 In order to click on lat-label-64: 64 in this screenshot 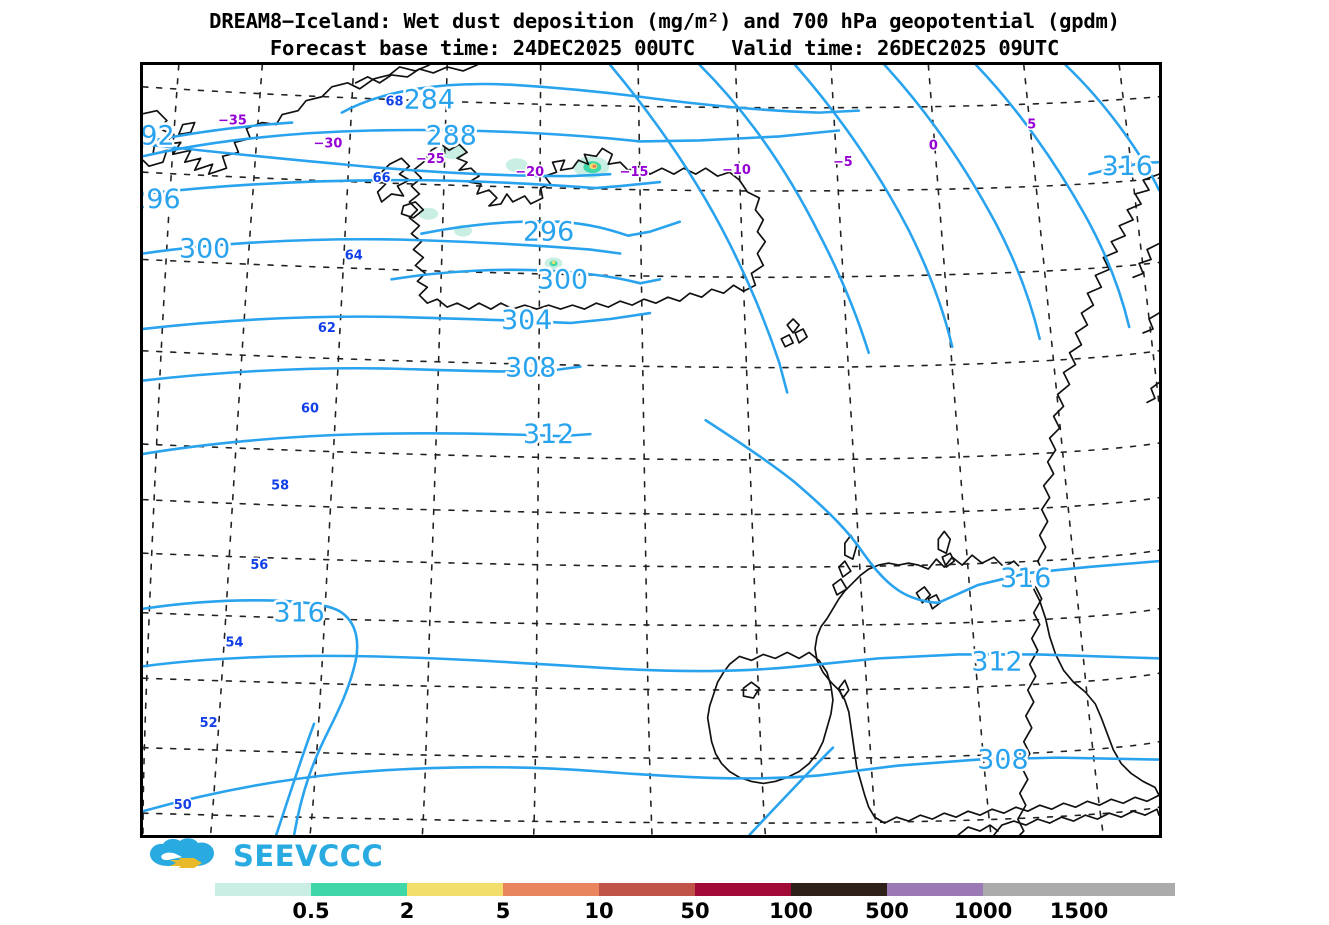, I will do `click(354, 255)`.